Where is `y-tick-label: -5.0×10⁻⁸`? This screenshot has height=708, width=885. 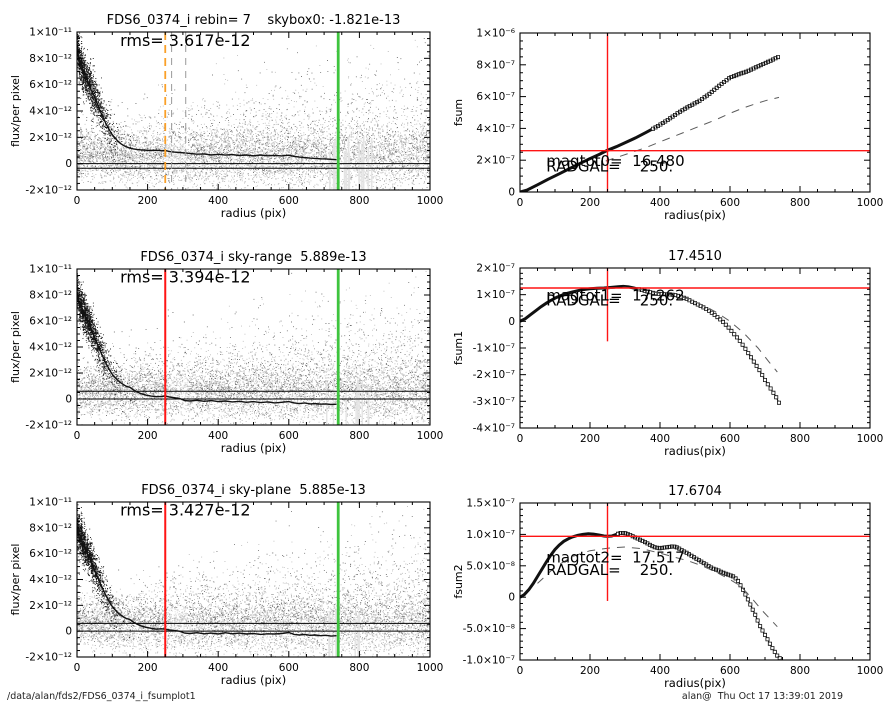 y-tick-label: -5.0×10⁻⁸ is located at coordinates (489, 629).